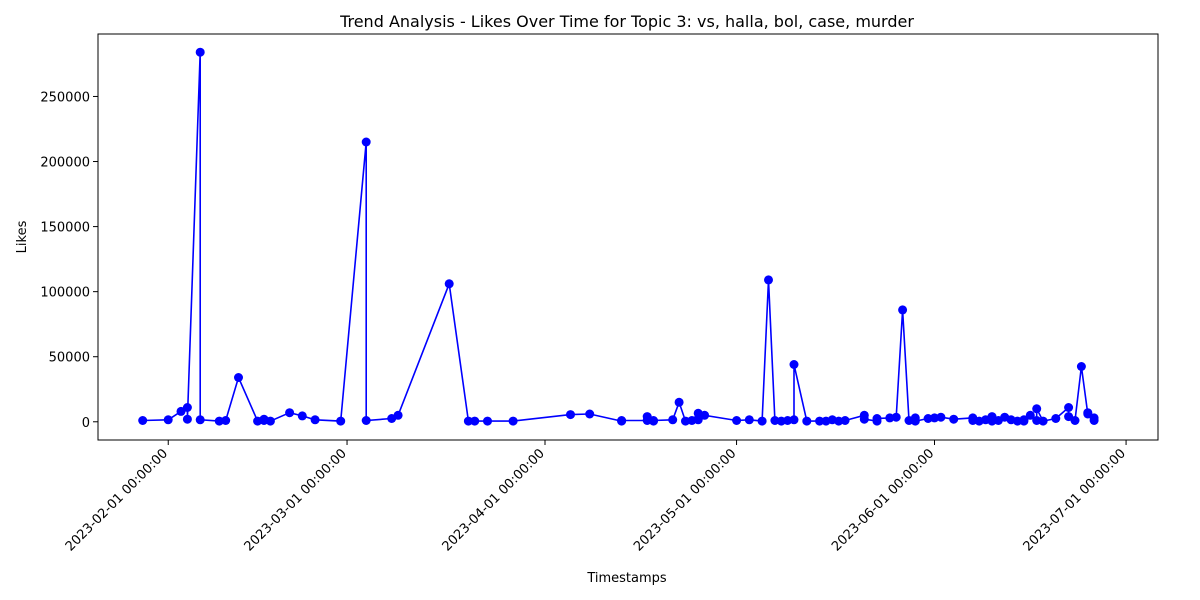 The width and height of the screenshot is (1200, 600). Describe the element at coordinates (883, 500) in the screenshot. I see `x-tick-label-4: 2023-06-01 00:00:00` at that location.